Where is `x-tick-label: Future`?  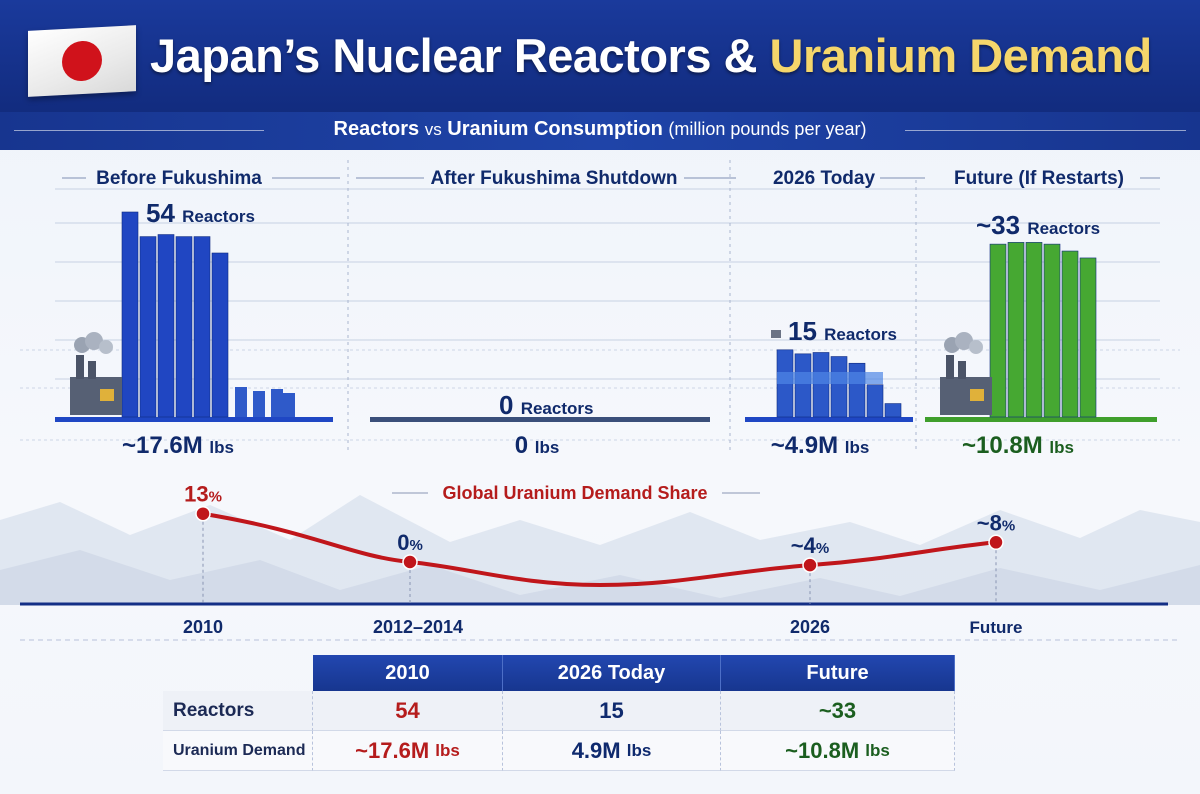 x-tick-label: Future is located at coordinates (996, 627).